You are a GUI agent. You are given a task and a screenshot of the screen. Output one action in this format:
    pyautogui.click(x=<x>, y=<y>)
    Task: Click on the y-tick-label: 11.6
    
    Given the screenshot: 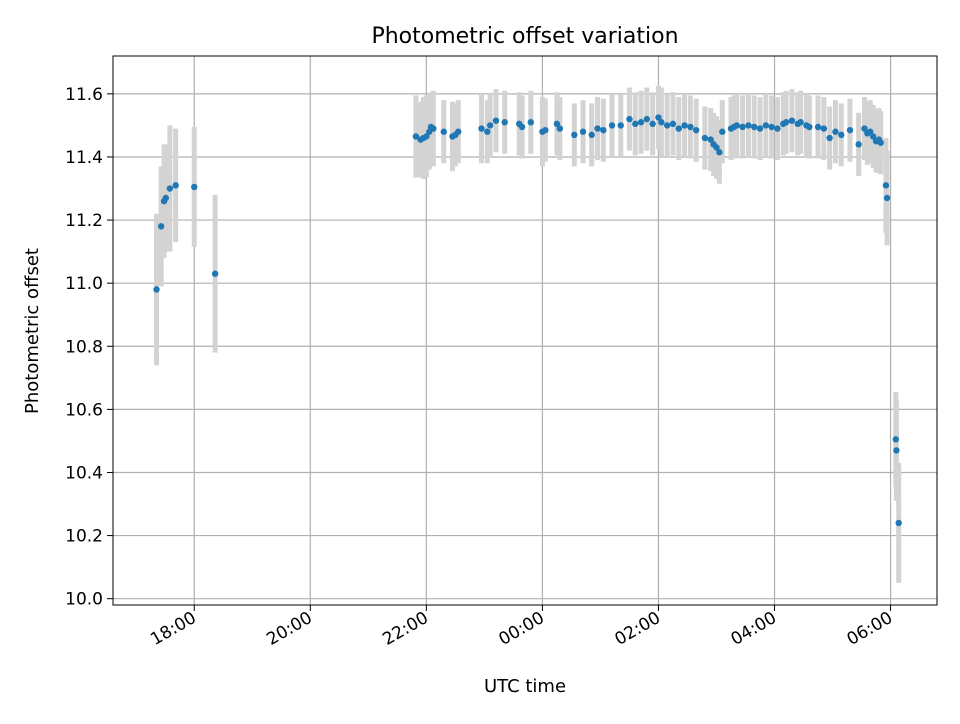 What is the action you would take?
    pyautogui.click(x=84, y=95)
    